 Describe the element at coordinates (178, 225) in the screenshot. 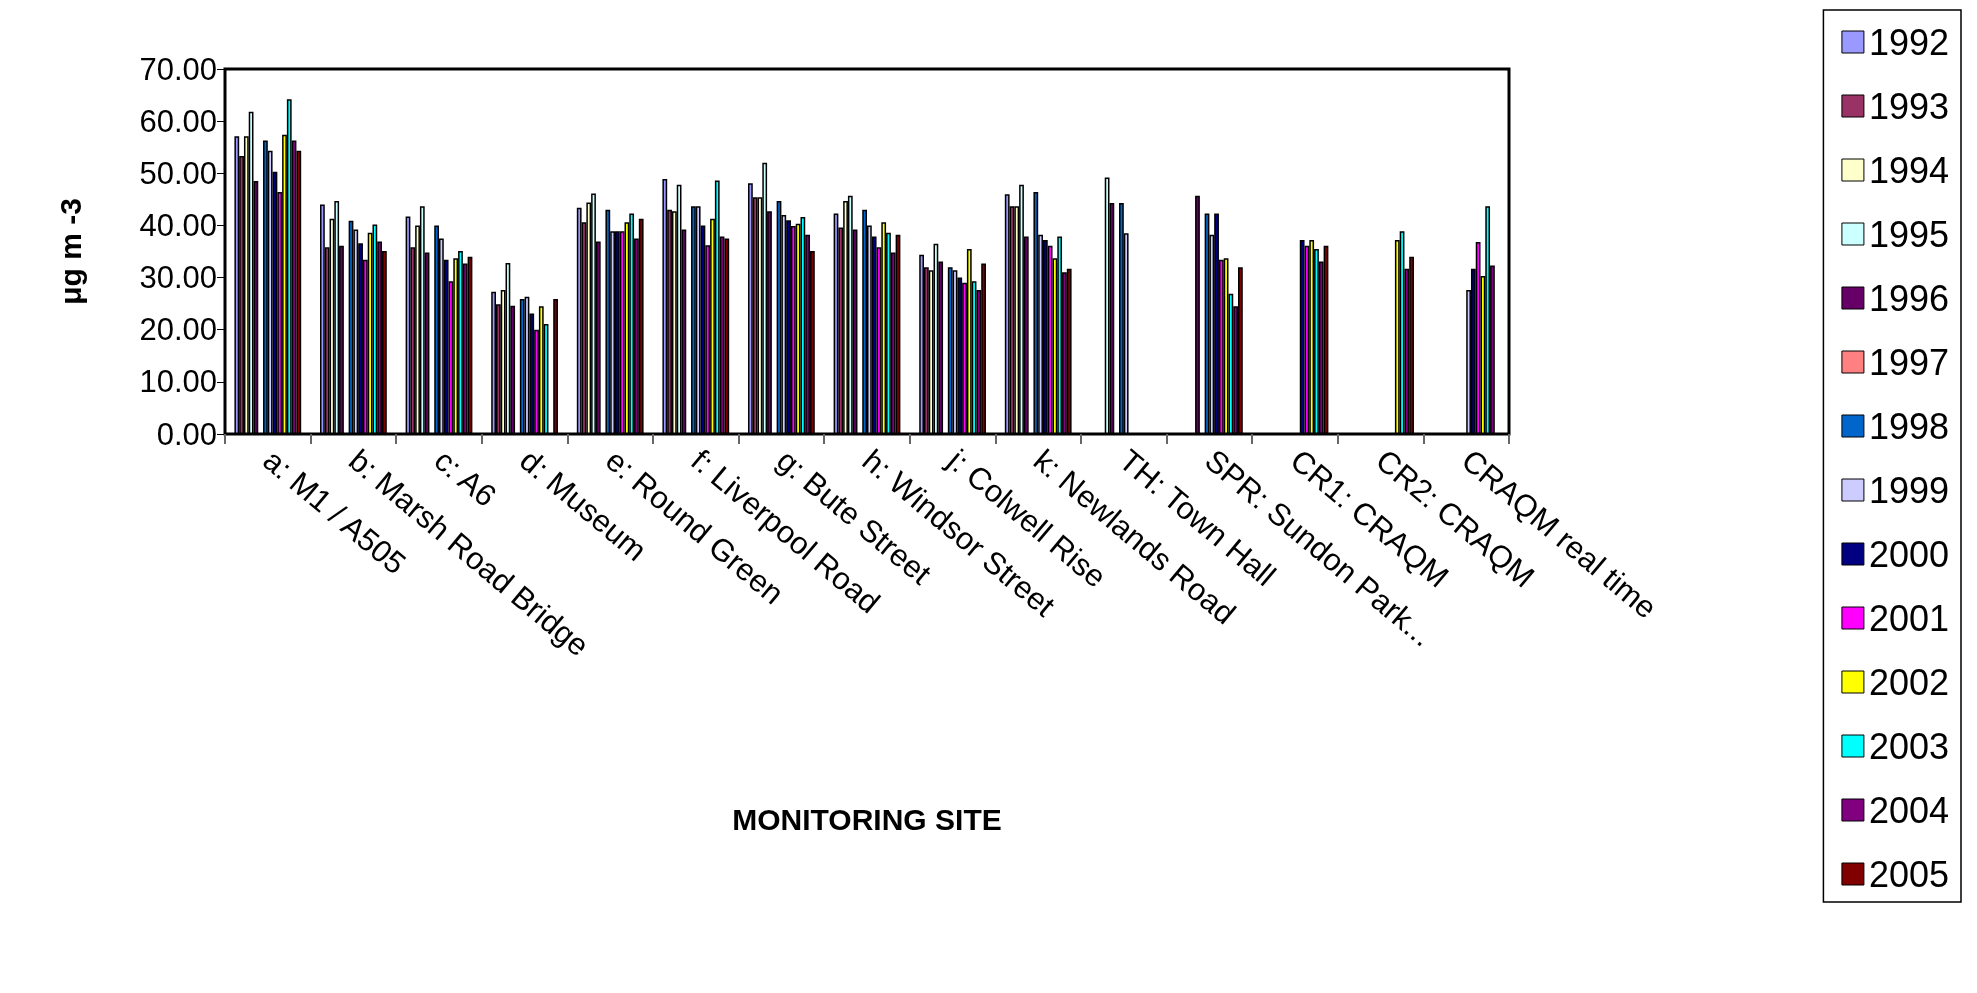

I see `y-tick-label: 40.00` at that location.